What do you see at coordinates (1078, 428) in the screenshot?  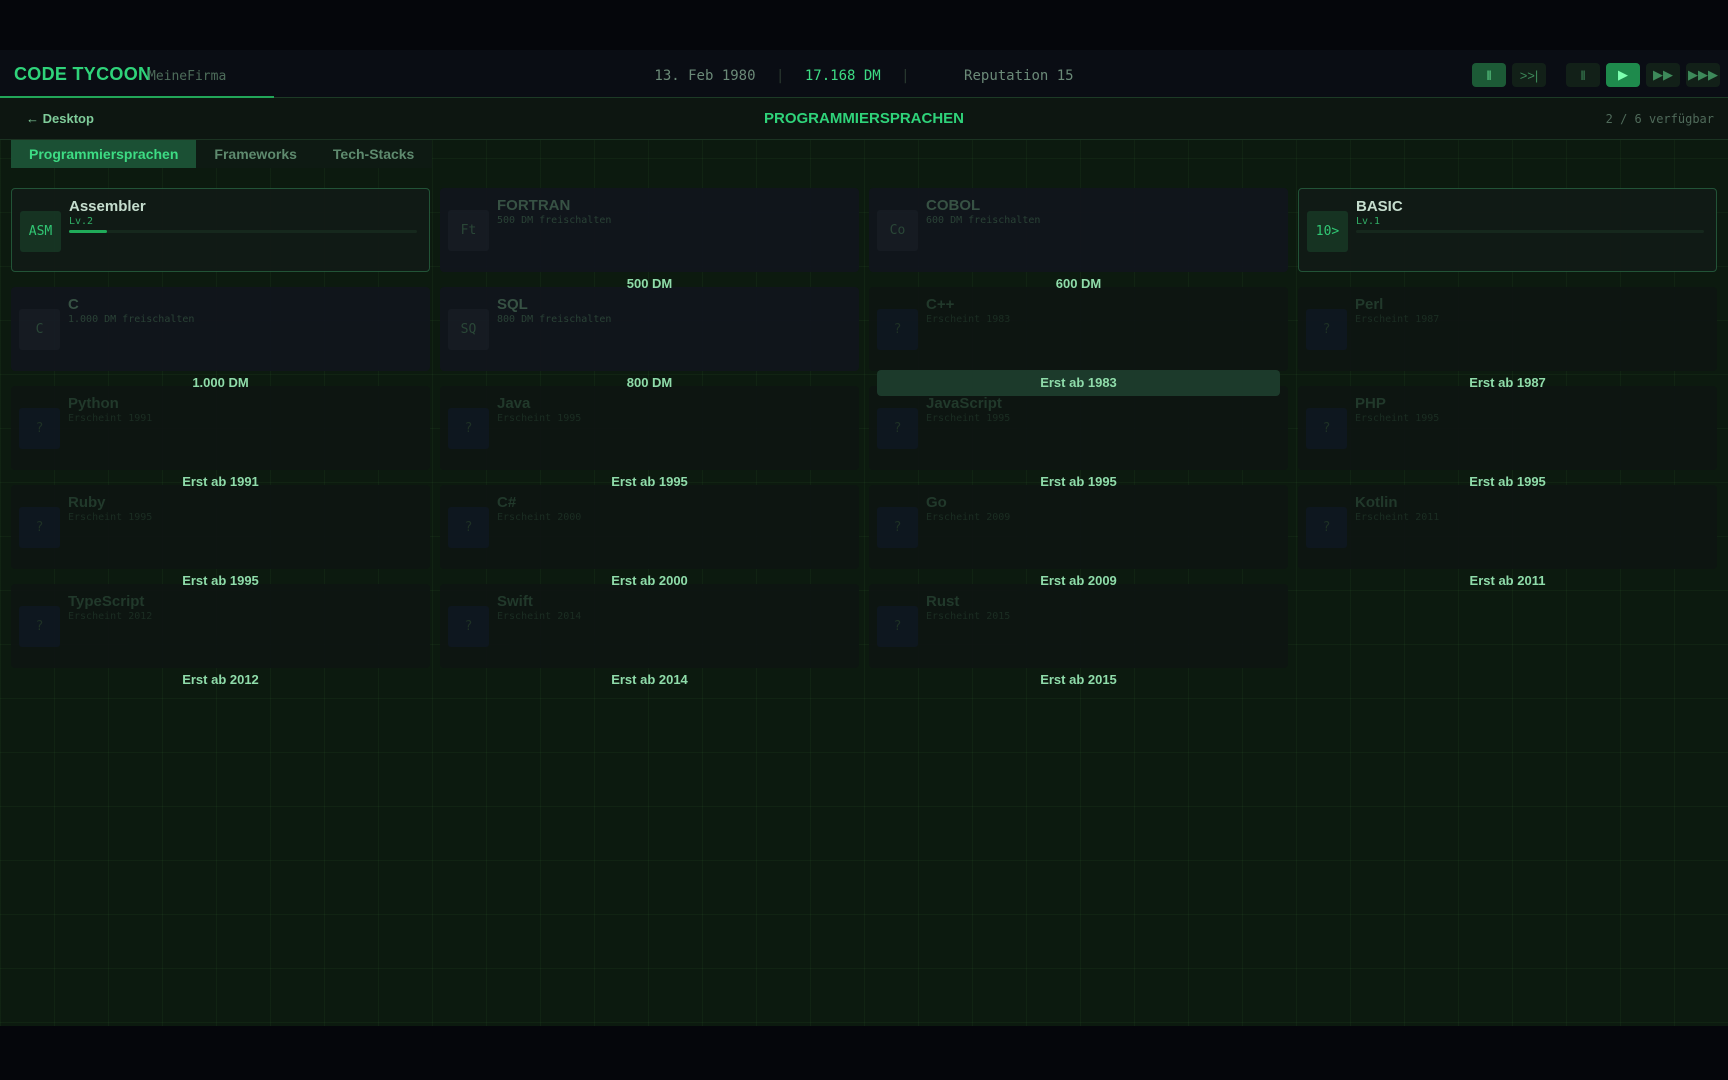 I see `language-card: ? JavaScript Erscheint 1995` at bounding box center [1078, 428].